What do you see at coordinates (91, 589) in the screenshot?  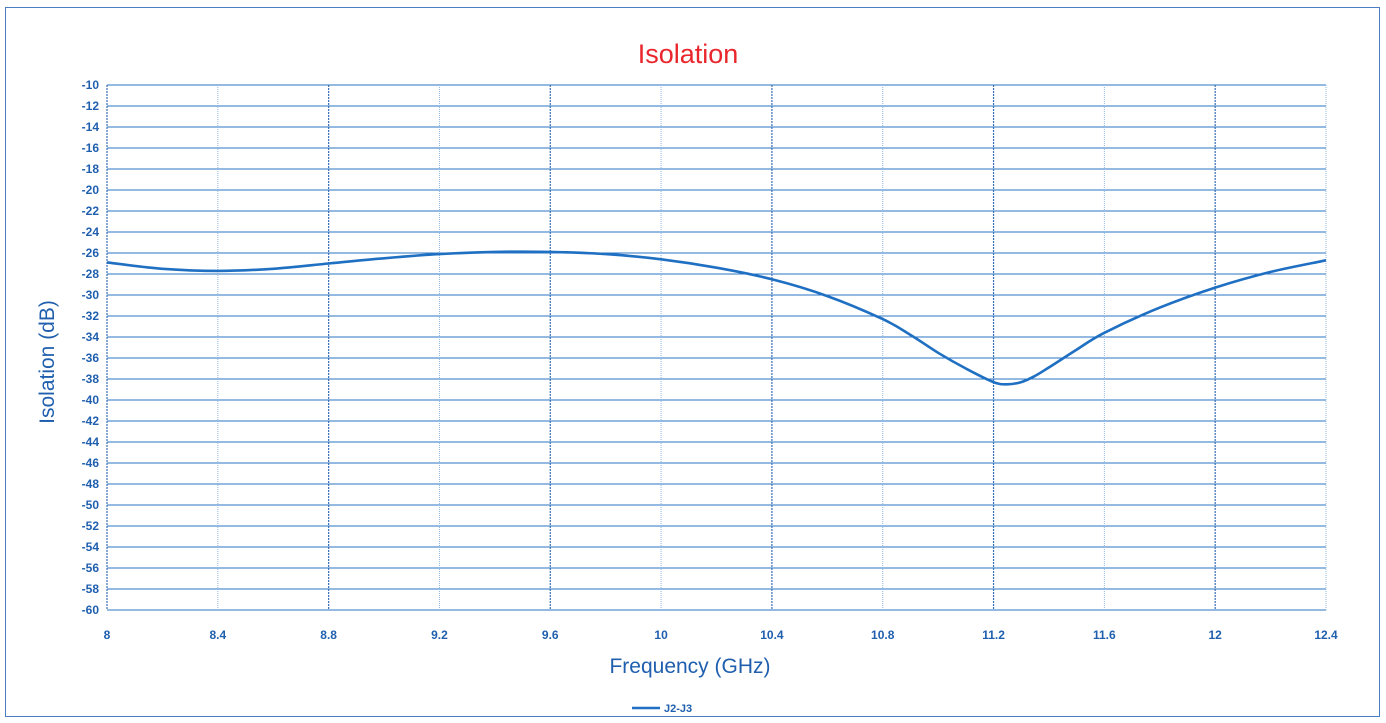 I see `y-tick-label: -58` at bounding box center [91, 589].